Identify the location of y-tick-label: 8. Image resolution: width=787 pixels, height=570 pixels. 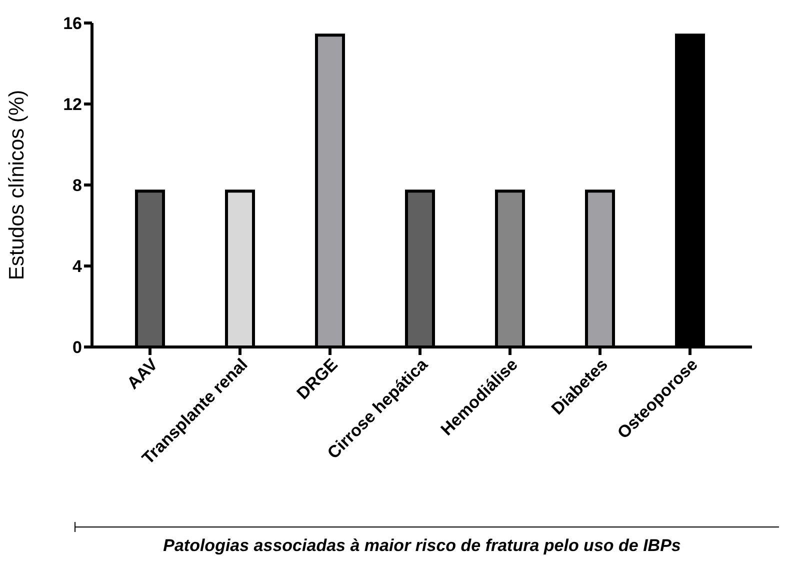
(77, 186).